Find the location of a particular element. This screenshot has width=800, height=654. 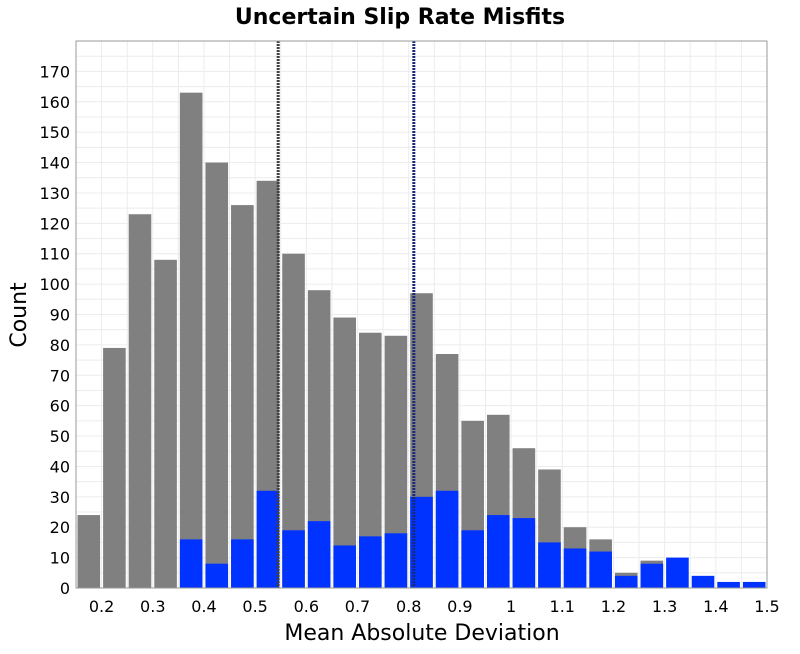

y-tick-label: 100 is located at coordinates (54, 284).